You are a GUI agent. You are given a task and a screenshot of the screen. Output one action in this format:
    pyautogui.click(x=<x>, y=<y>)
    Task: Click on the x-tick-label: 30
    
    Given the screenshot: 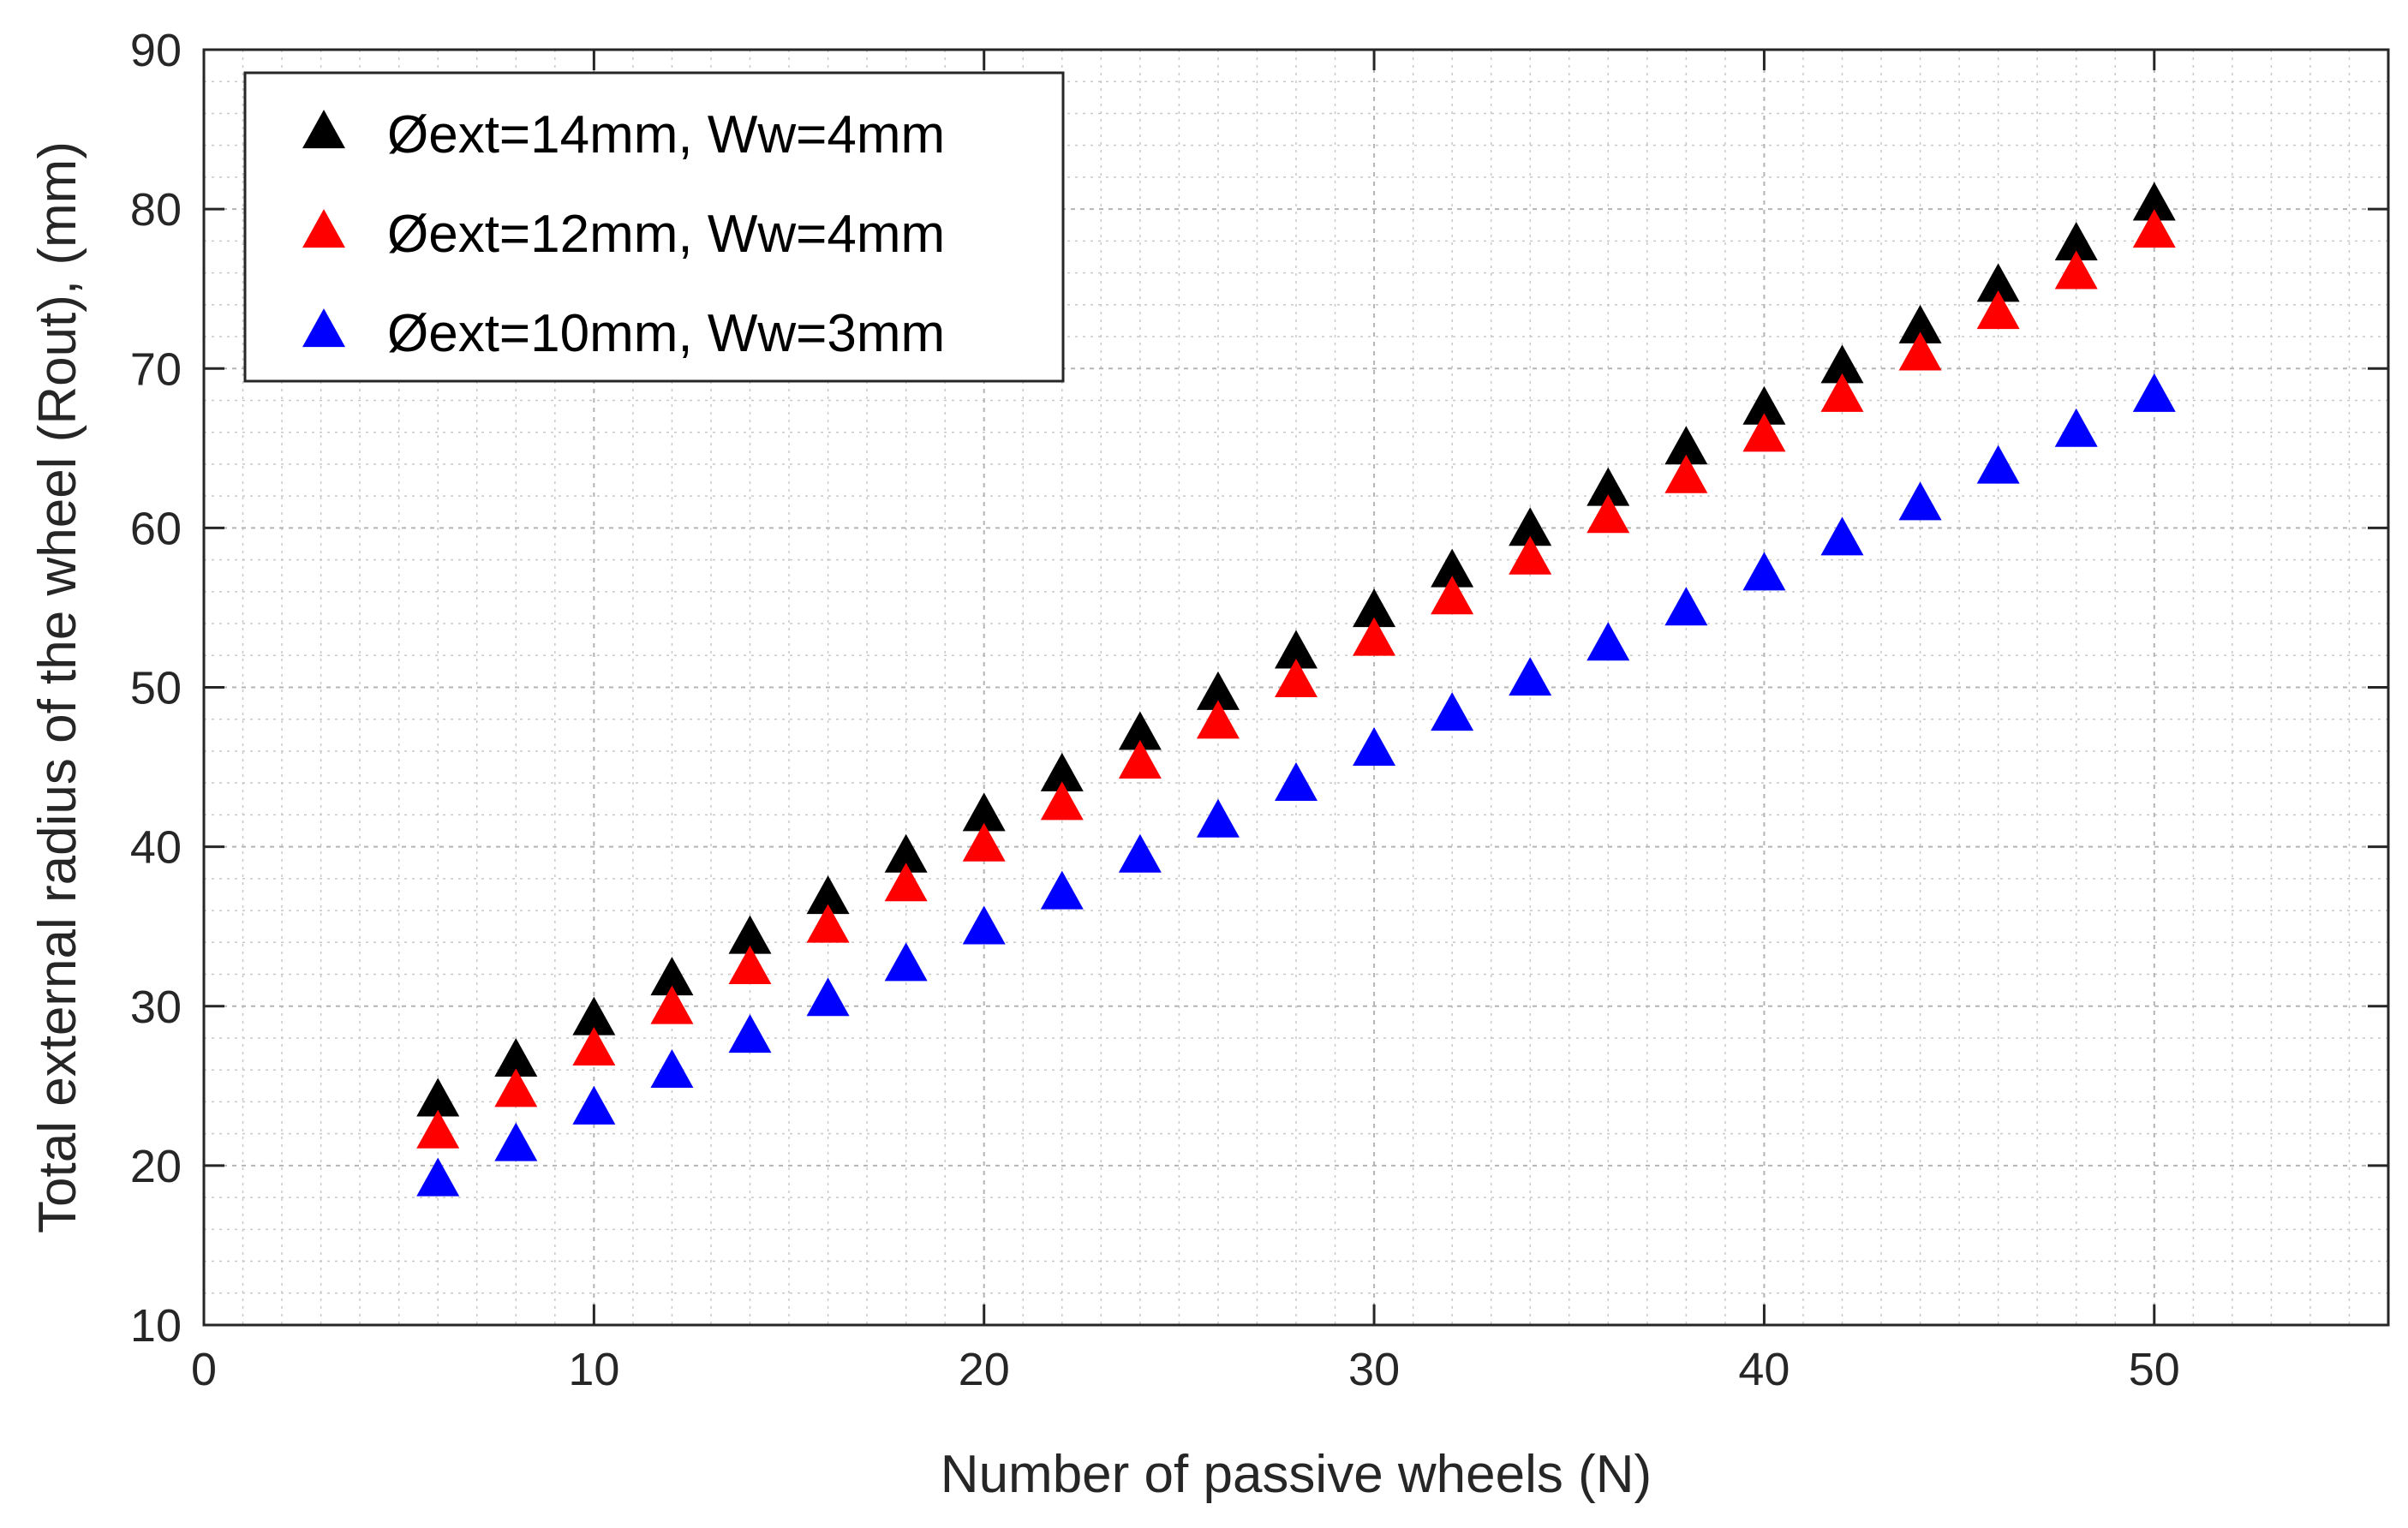 What is the action you would take?
    pyautogui.click(x=1374, y=1369)
    